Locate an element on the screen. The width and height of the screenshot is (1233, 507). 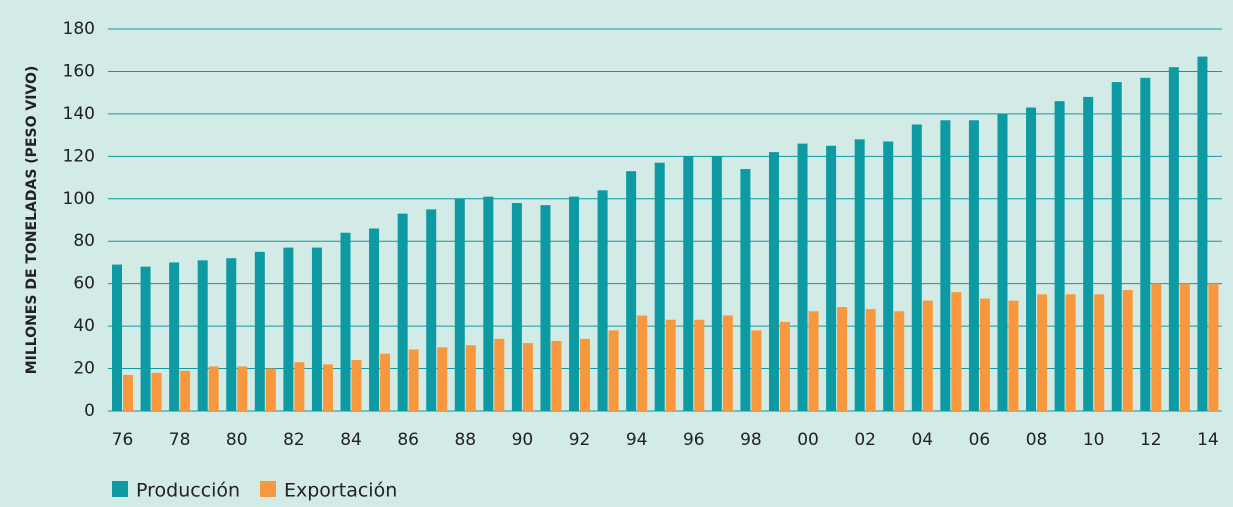
x-tick-label: 76 is located at coordinates (123, 440).